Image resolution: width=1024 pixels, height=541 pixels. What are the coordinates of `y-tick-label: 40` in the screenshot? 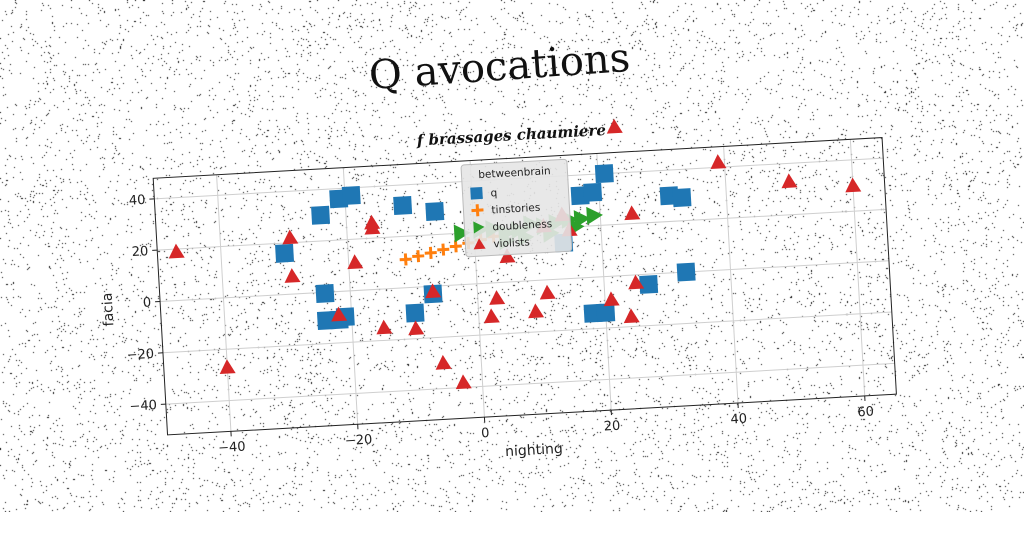 It's located at (136, 201).